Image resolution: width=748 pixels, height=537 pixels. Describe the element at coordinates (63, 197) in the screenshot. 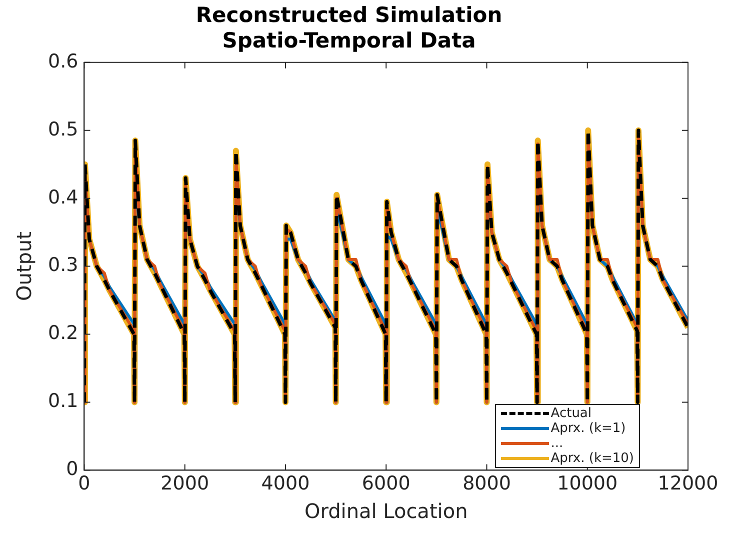

I see `y-tick-label: 0.4` at that location.